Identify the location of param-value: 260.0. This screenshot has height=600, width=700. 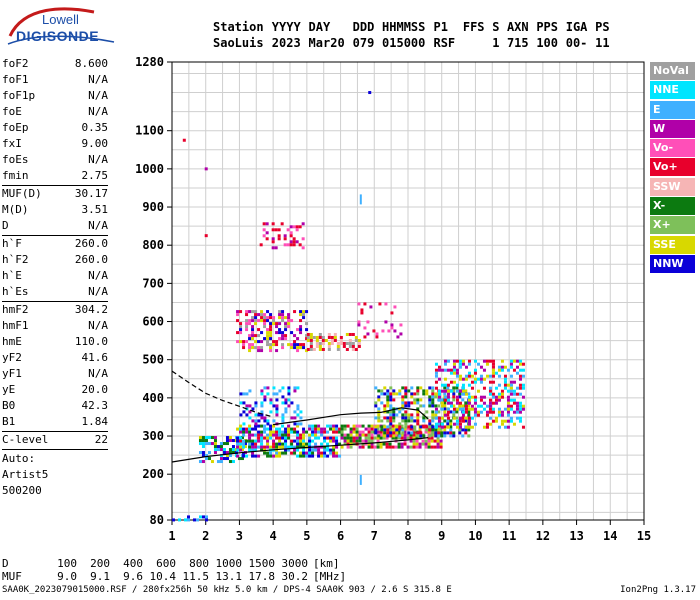
(91, 259).